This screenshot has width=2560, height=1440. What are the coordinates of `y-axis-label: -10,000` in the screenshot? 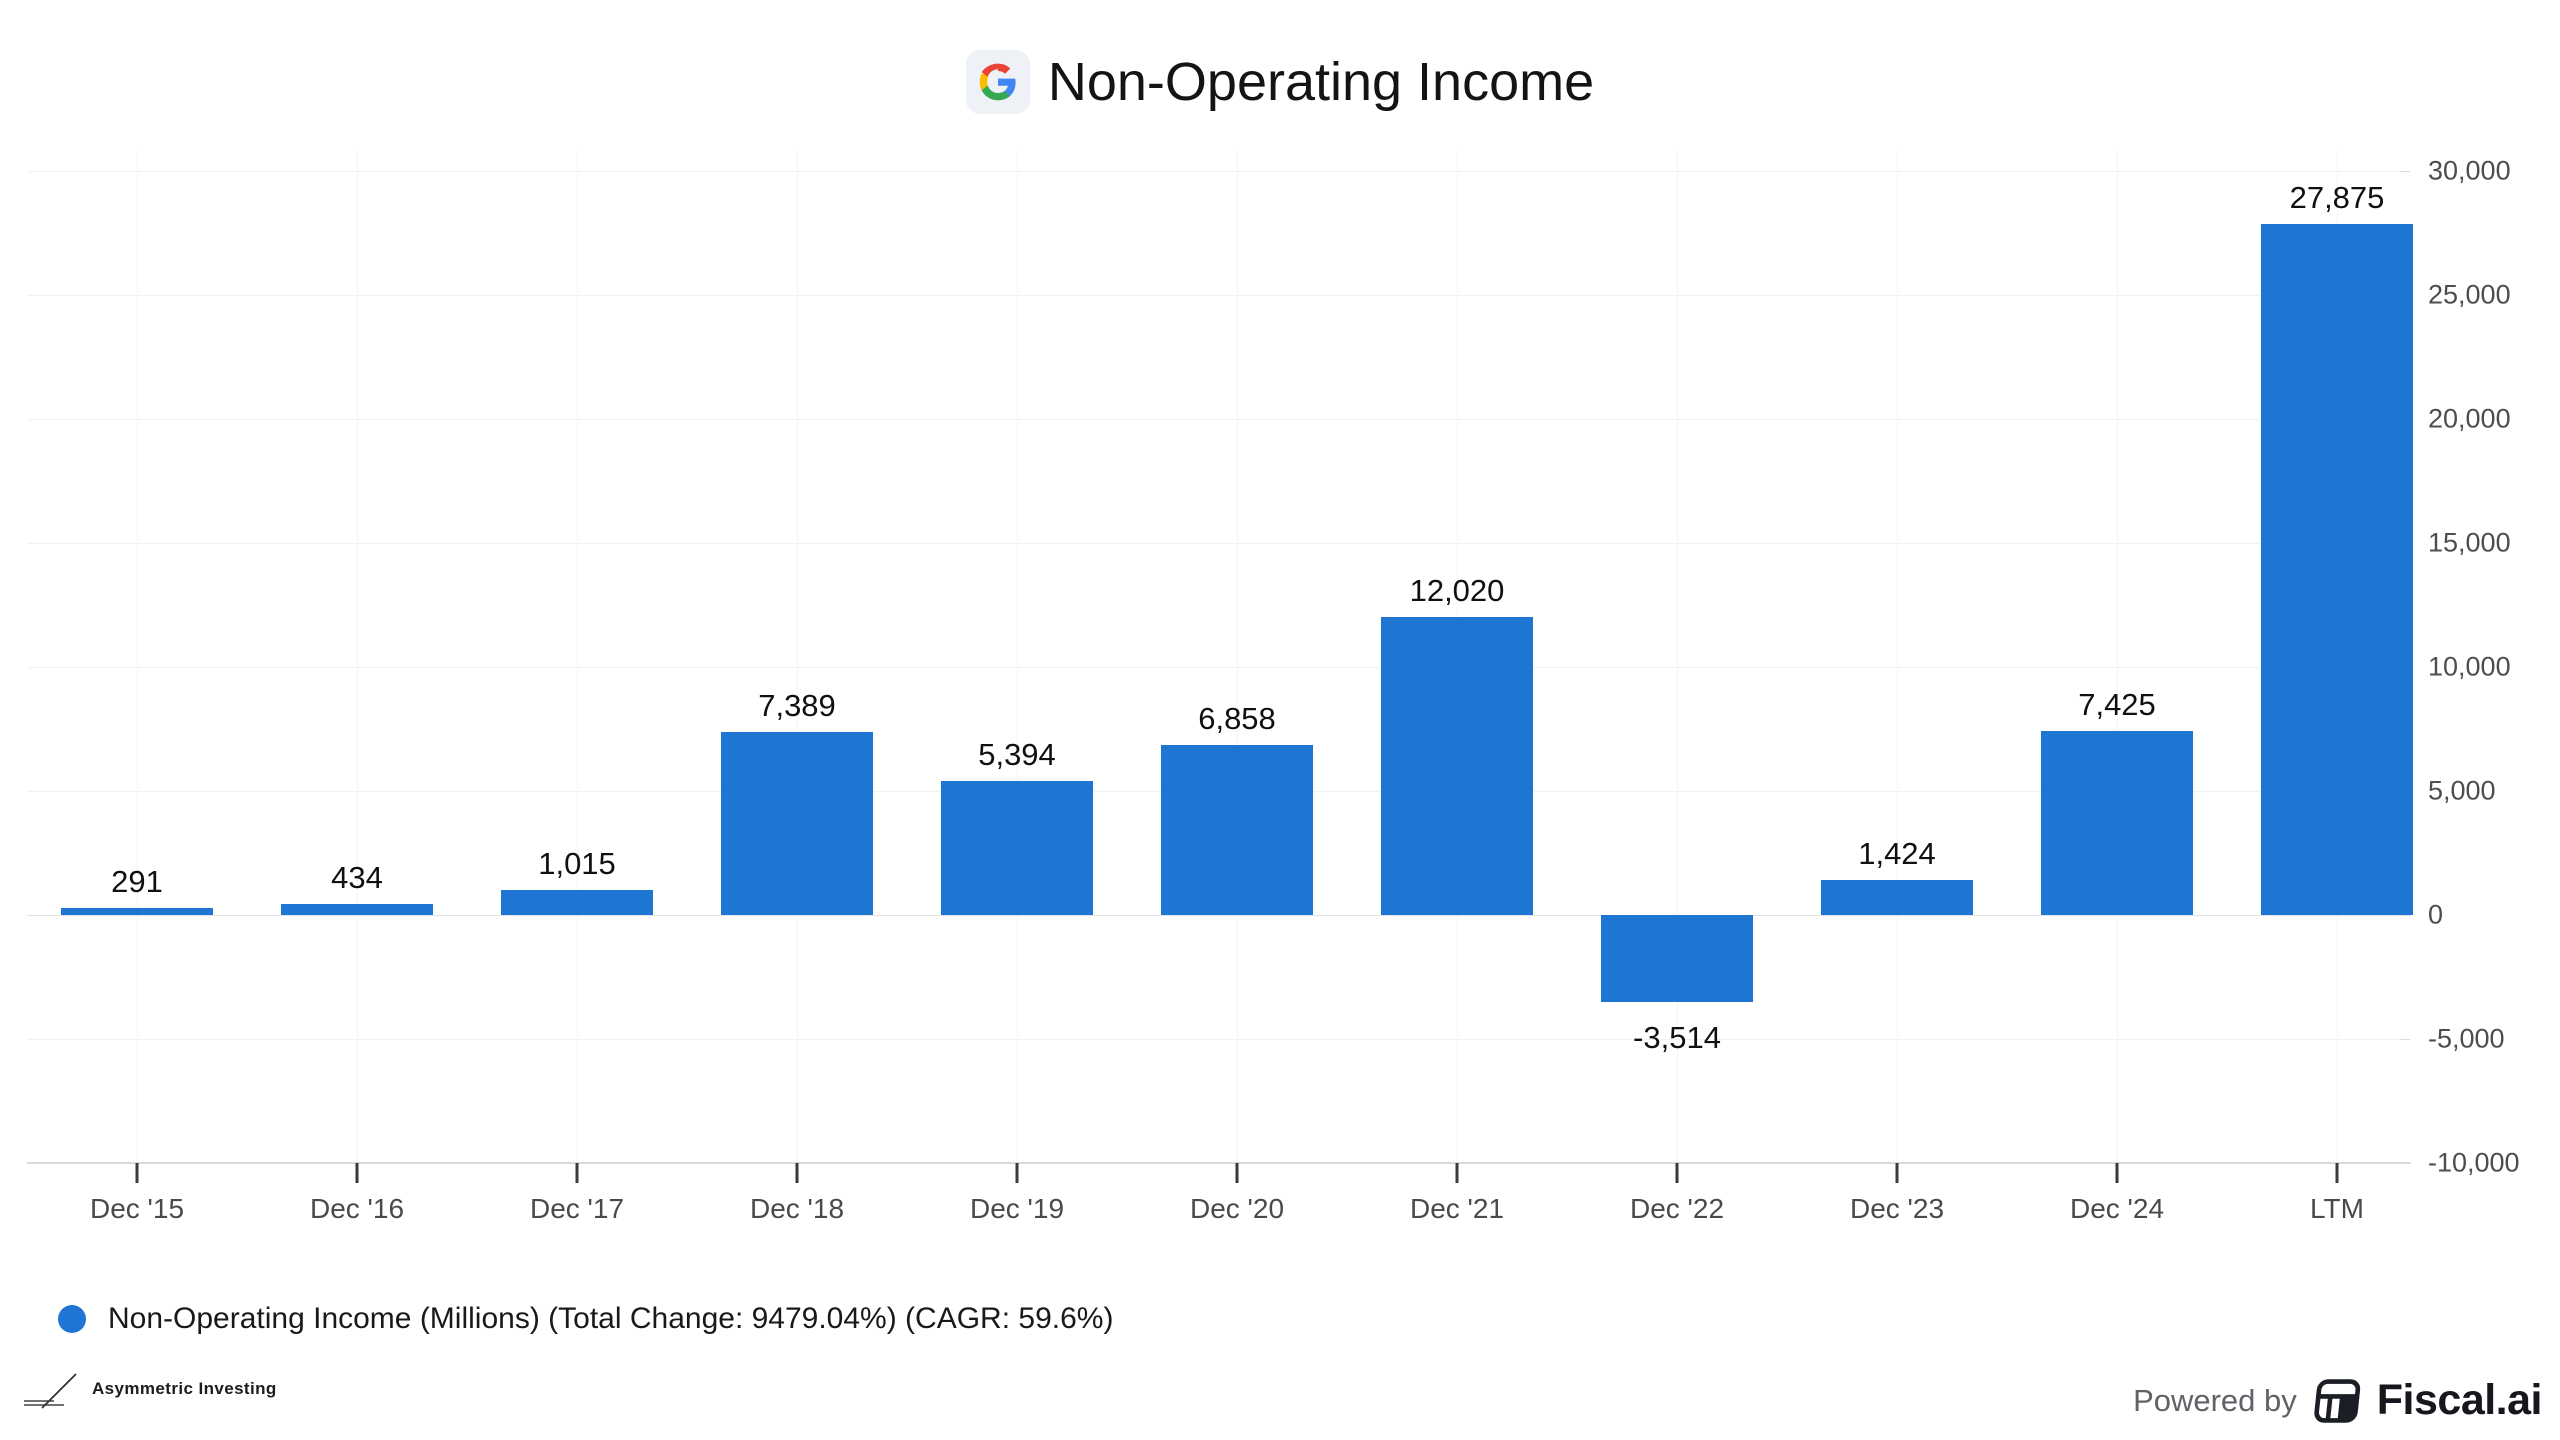 It's located at (2474, 1162).